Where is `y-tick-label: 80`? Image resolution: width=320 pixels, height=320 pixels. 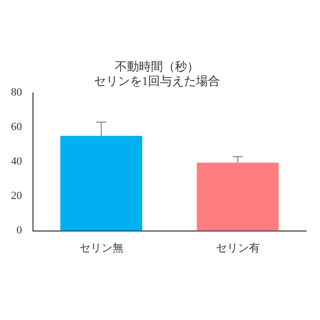
y-tick-label: 80 is located at coordinates (16, 92).